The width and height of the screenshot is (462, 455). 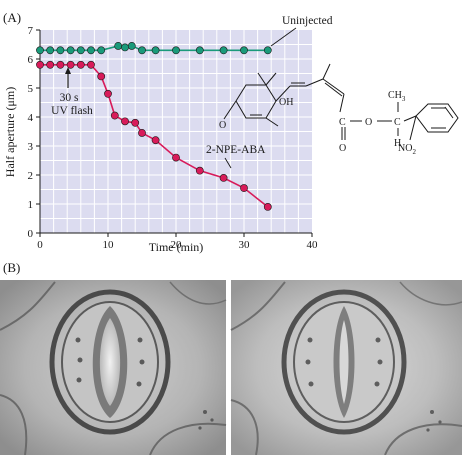 What do you see at coordinates (286, 102) in the screenshot?
I see `chem-oh: OH` at bounding box center [286, 102].